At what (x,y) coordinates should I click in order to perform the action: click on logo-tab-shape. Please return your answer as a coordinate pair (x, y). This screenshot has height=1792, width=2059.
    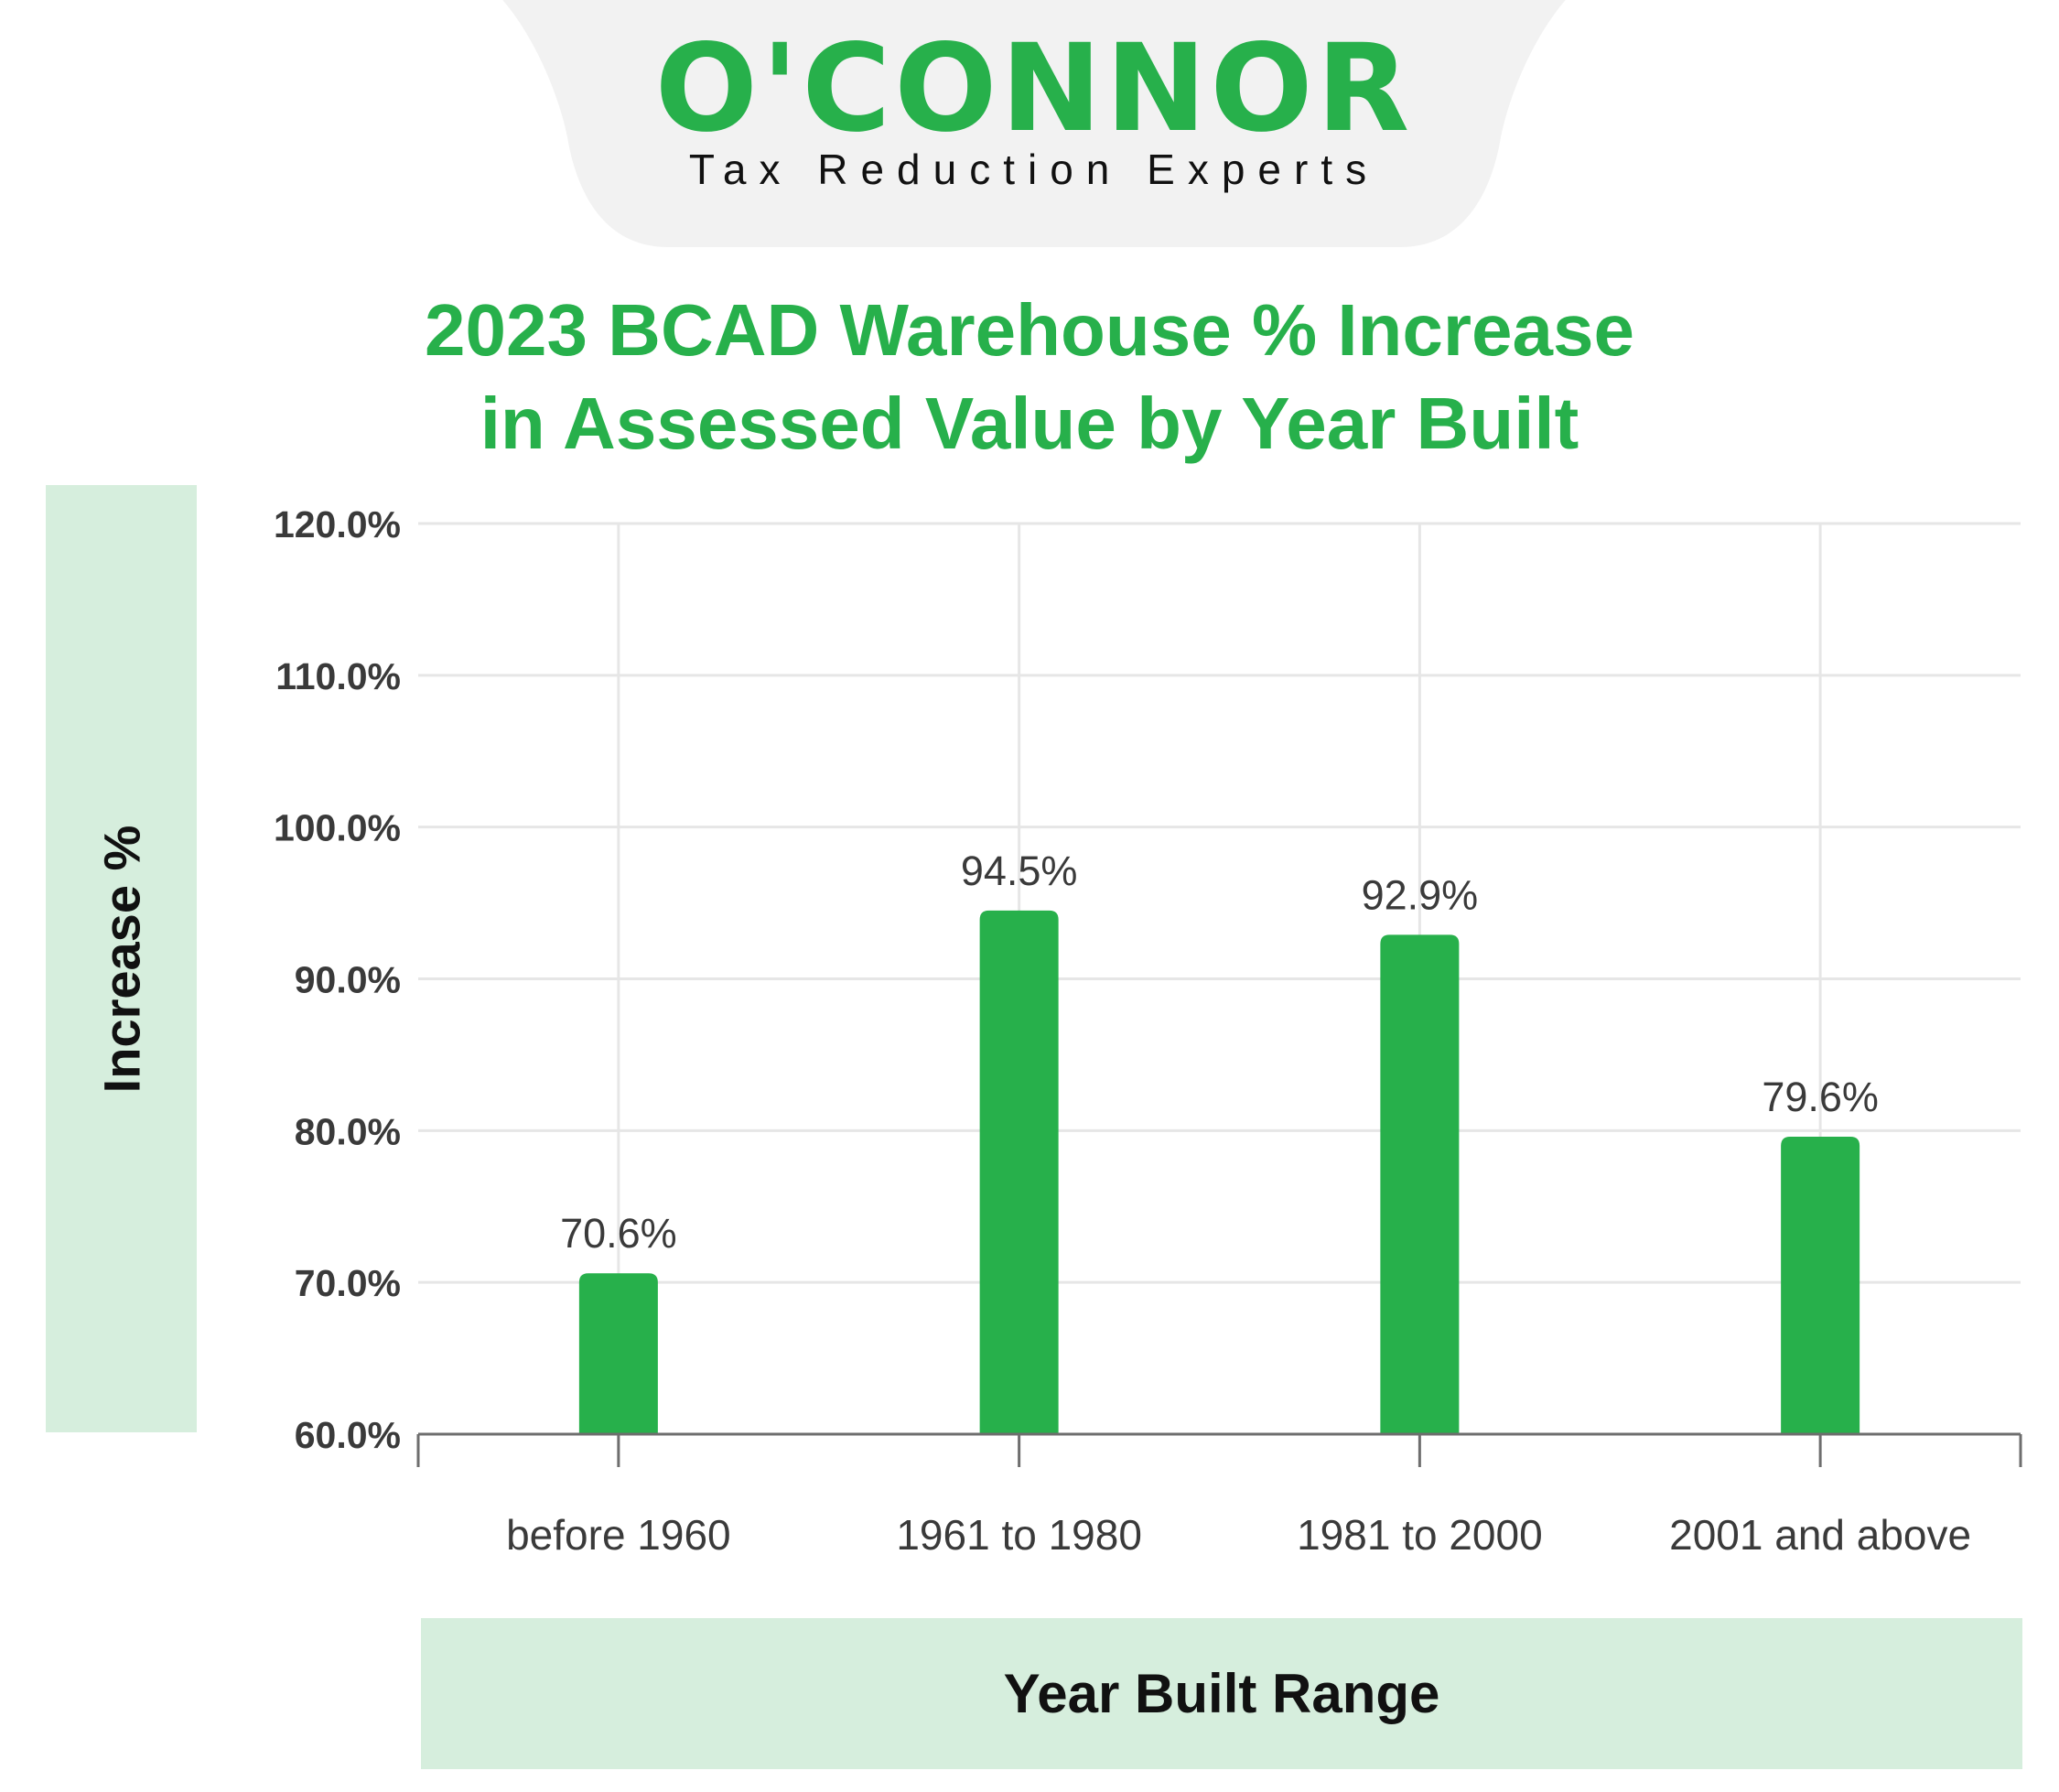
    Looking at the image, I should click on (1034, 124).